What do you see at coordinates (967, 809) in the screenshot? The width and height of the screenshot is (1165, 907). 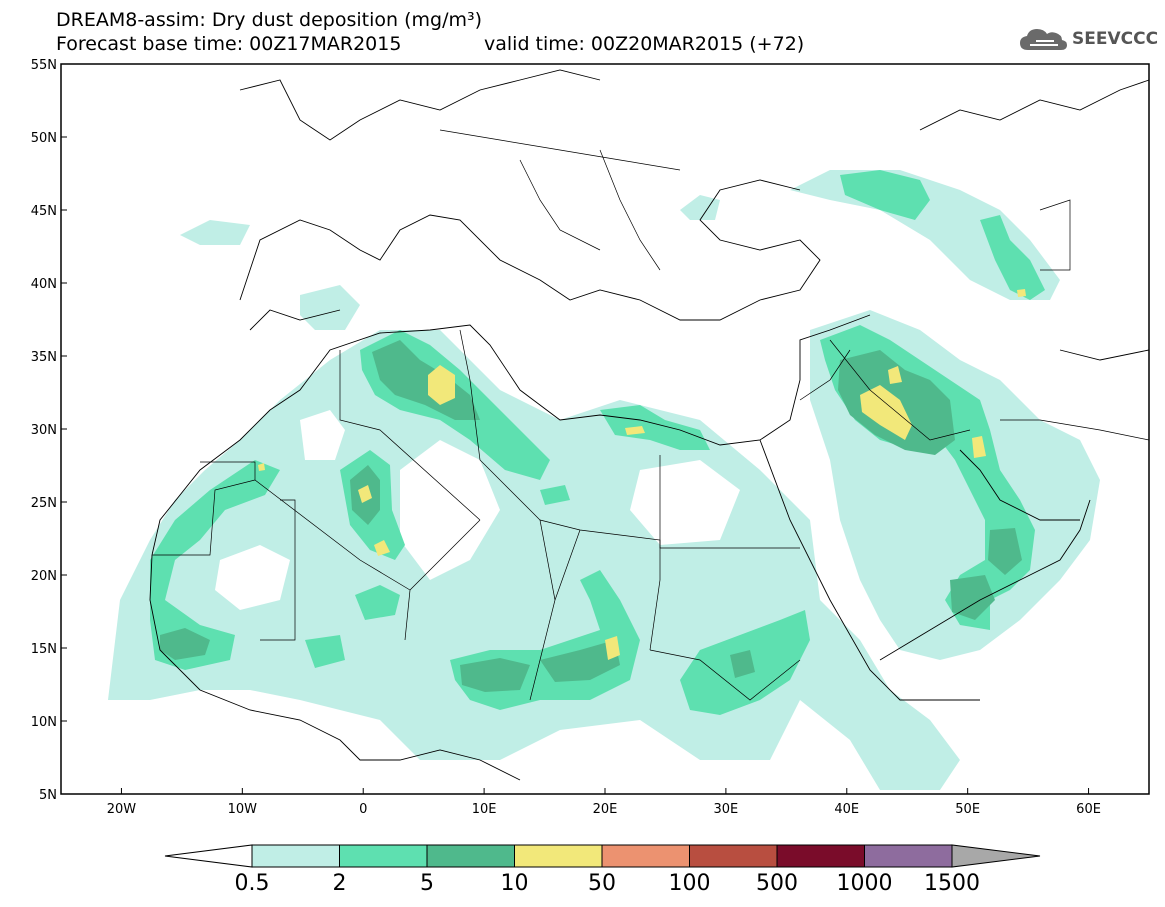 I see `lon-tick-label: 50E` at bounding box center [967, 809].